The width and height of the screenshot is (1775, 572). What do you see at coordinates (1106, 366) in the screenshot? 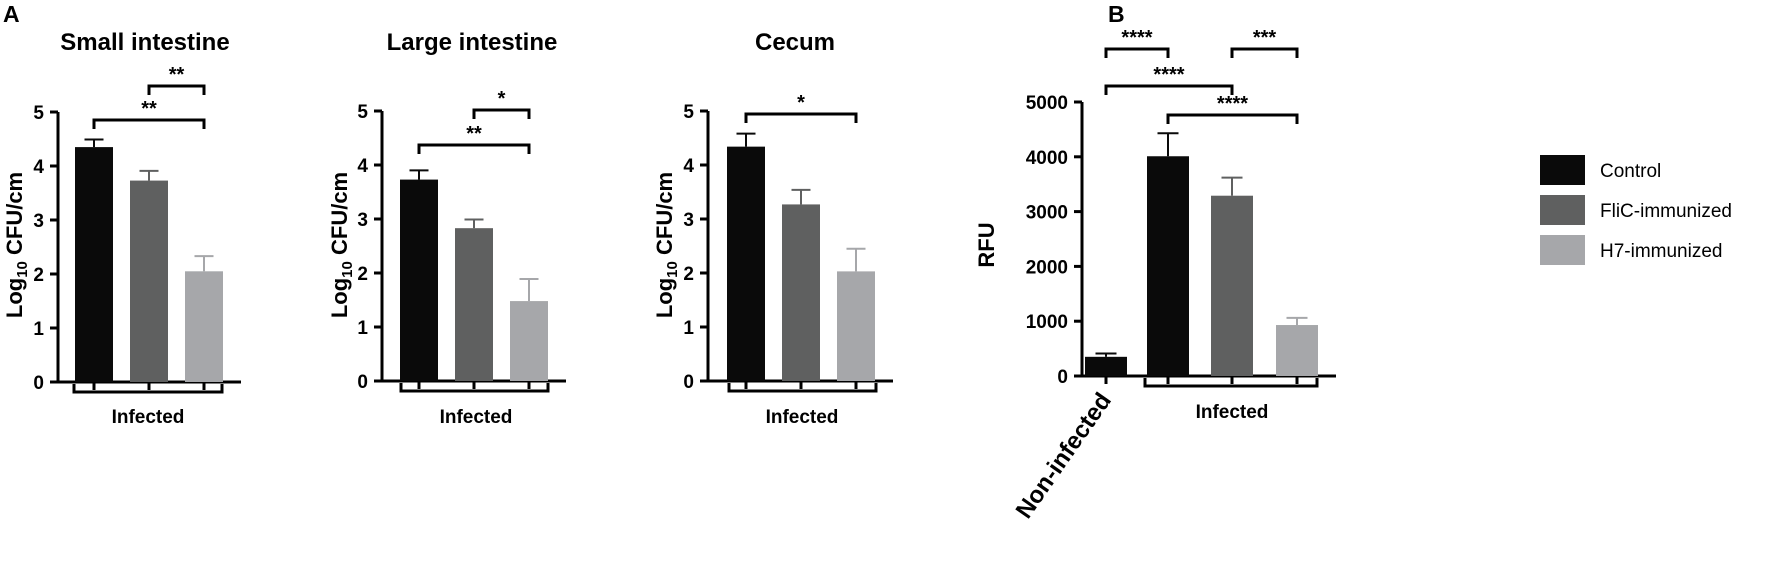
I see `bar-non-infected` at bounding box center [1106, 366].